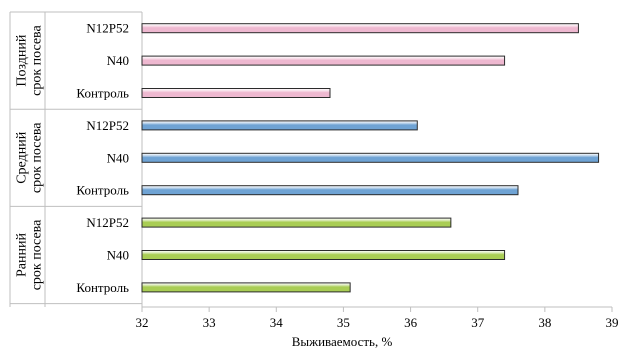 This screenshot has width=621, height=352. What do you see at coordinates (478, 322) in the screenshot?
I see `x-tick-label: 37` at bounding box center [478, 322].